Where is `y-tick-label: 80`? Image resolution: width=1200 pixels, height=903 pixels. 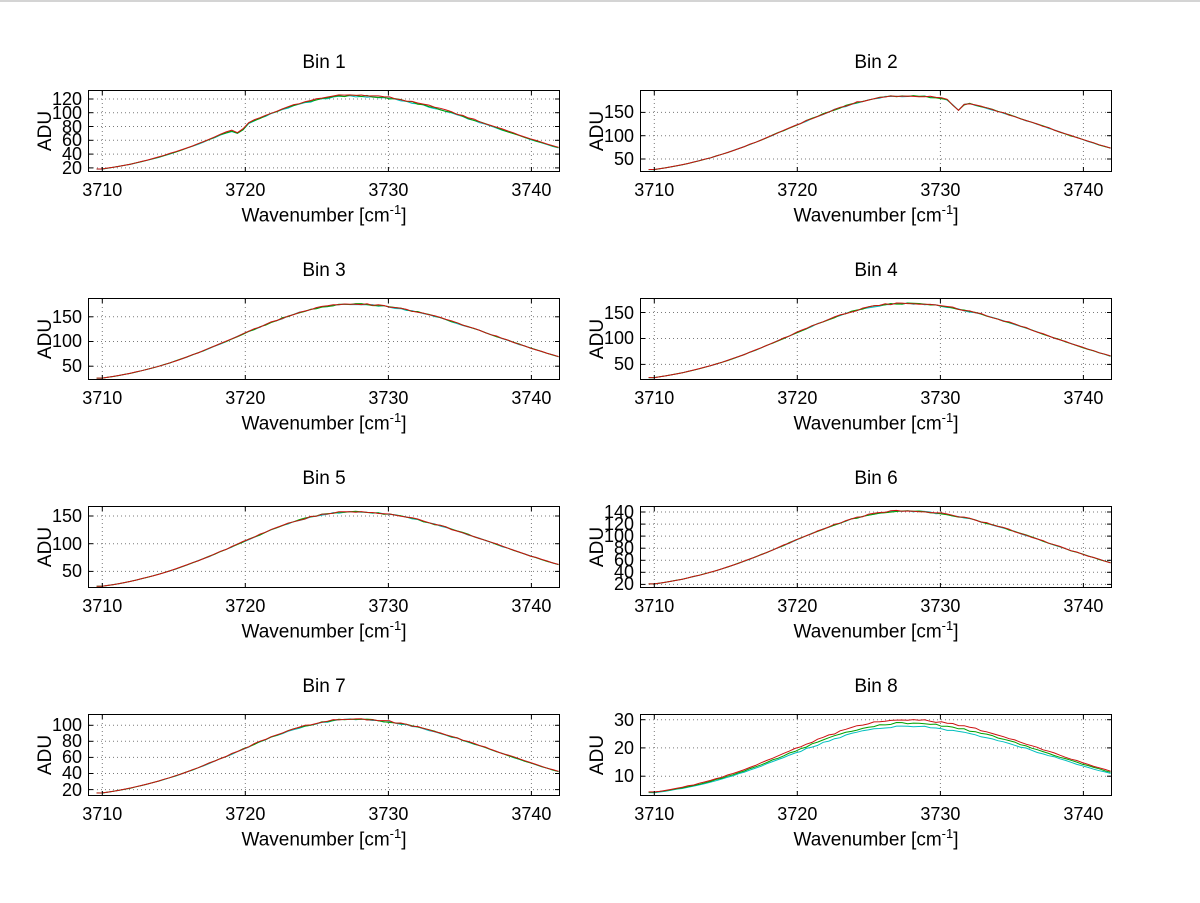
y-tick-label: 80 is located at coordinates (623, 548).